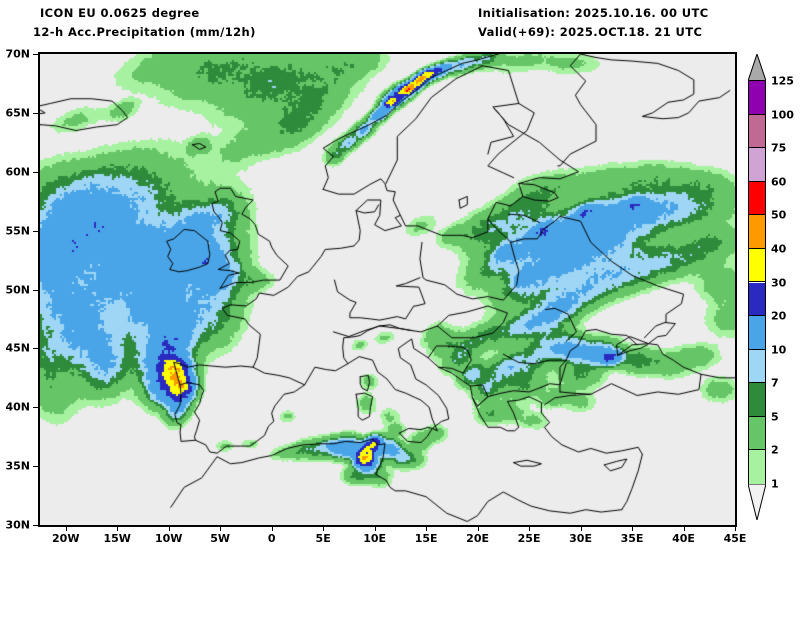 The height and width of the screenshot is (618, 800). What do you see at coordinates (426, 538) in the screenshot?
I see `x-tick-label-15e: 15E` at bounding box center [426, 538].